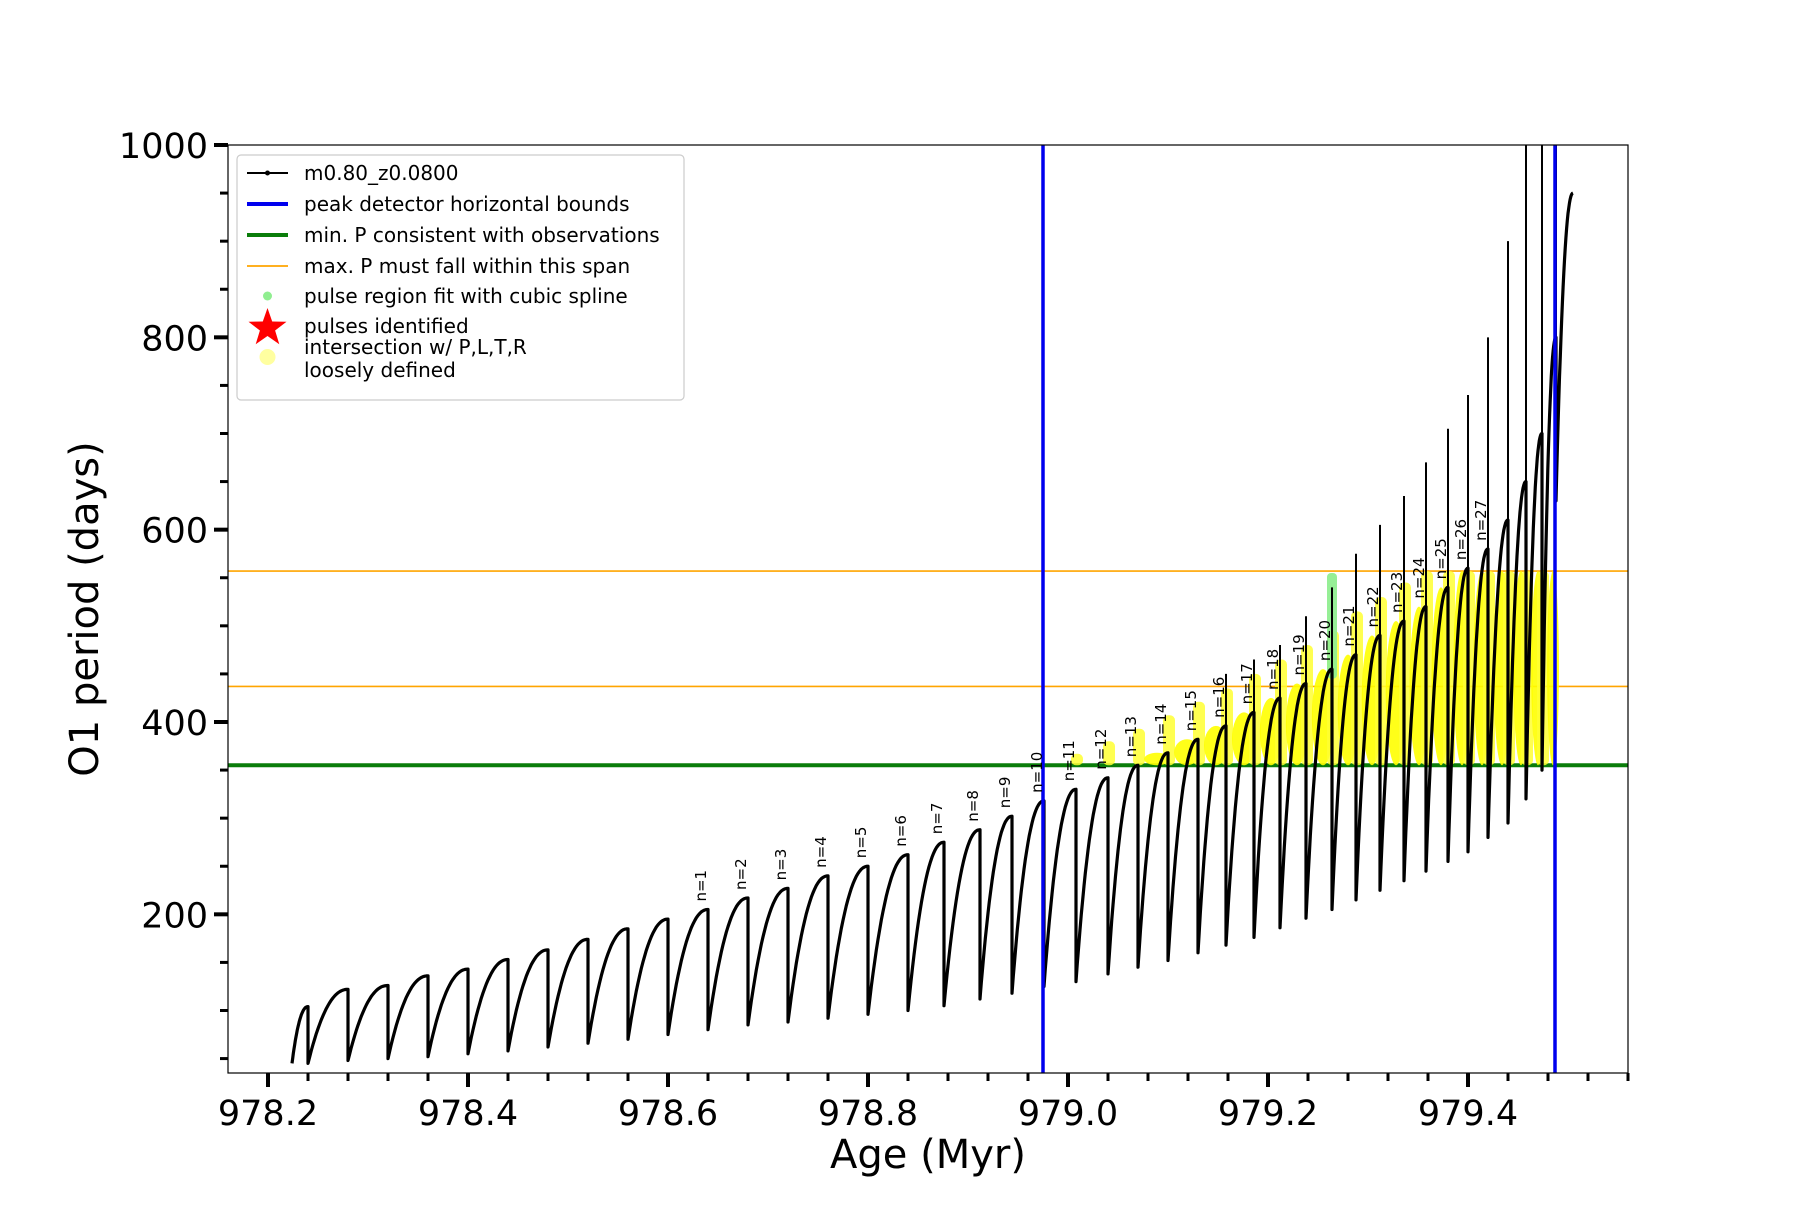  I want to click on y-tick-label-0: 200, so click(174, 916).